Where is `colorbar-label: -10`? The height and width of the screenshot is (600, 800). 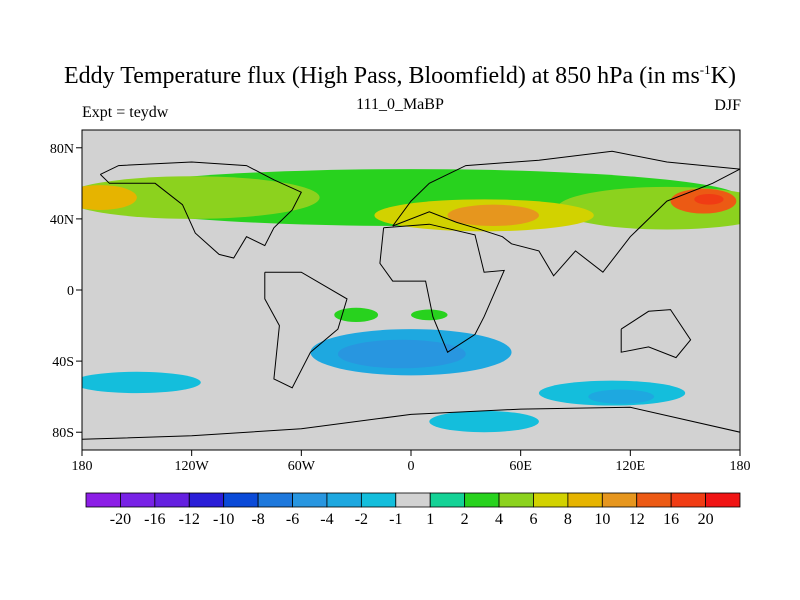
colorbar-label: -10 is located at coordinates (223, 519).